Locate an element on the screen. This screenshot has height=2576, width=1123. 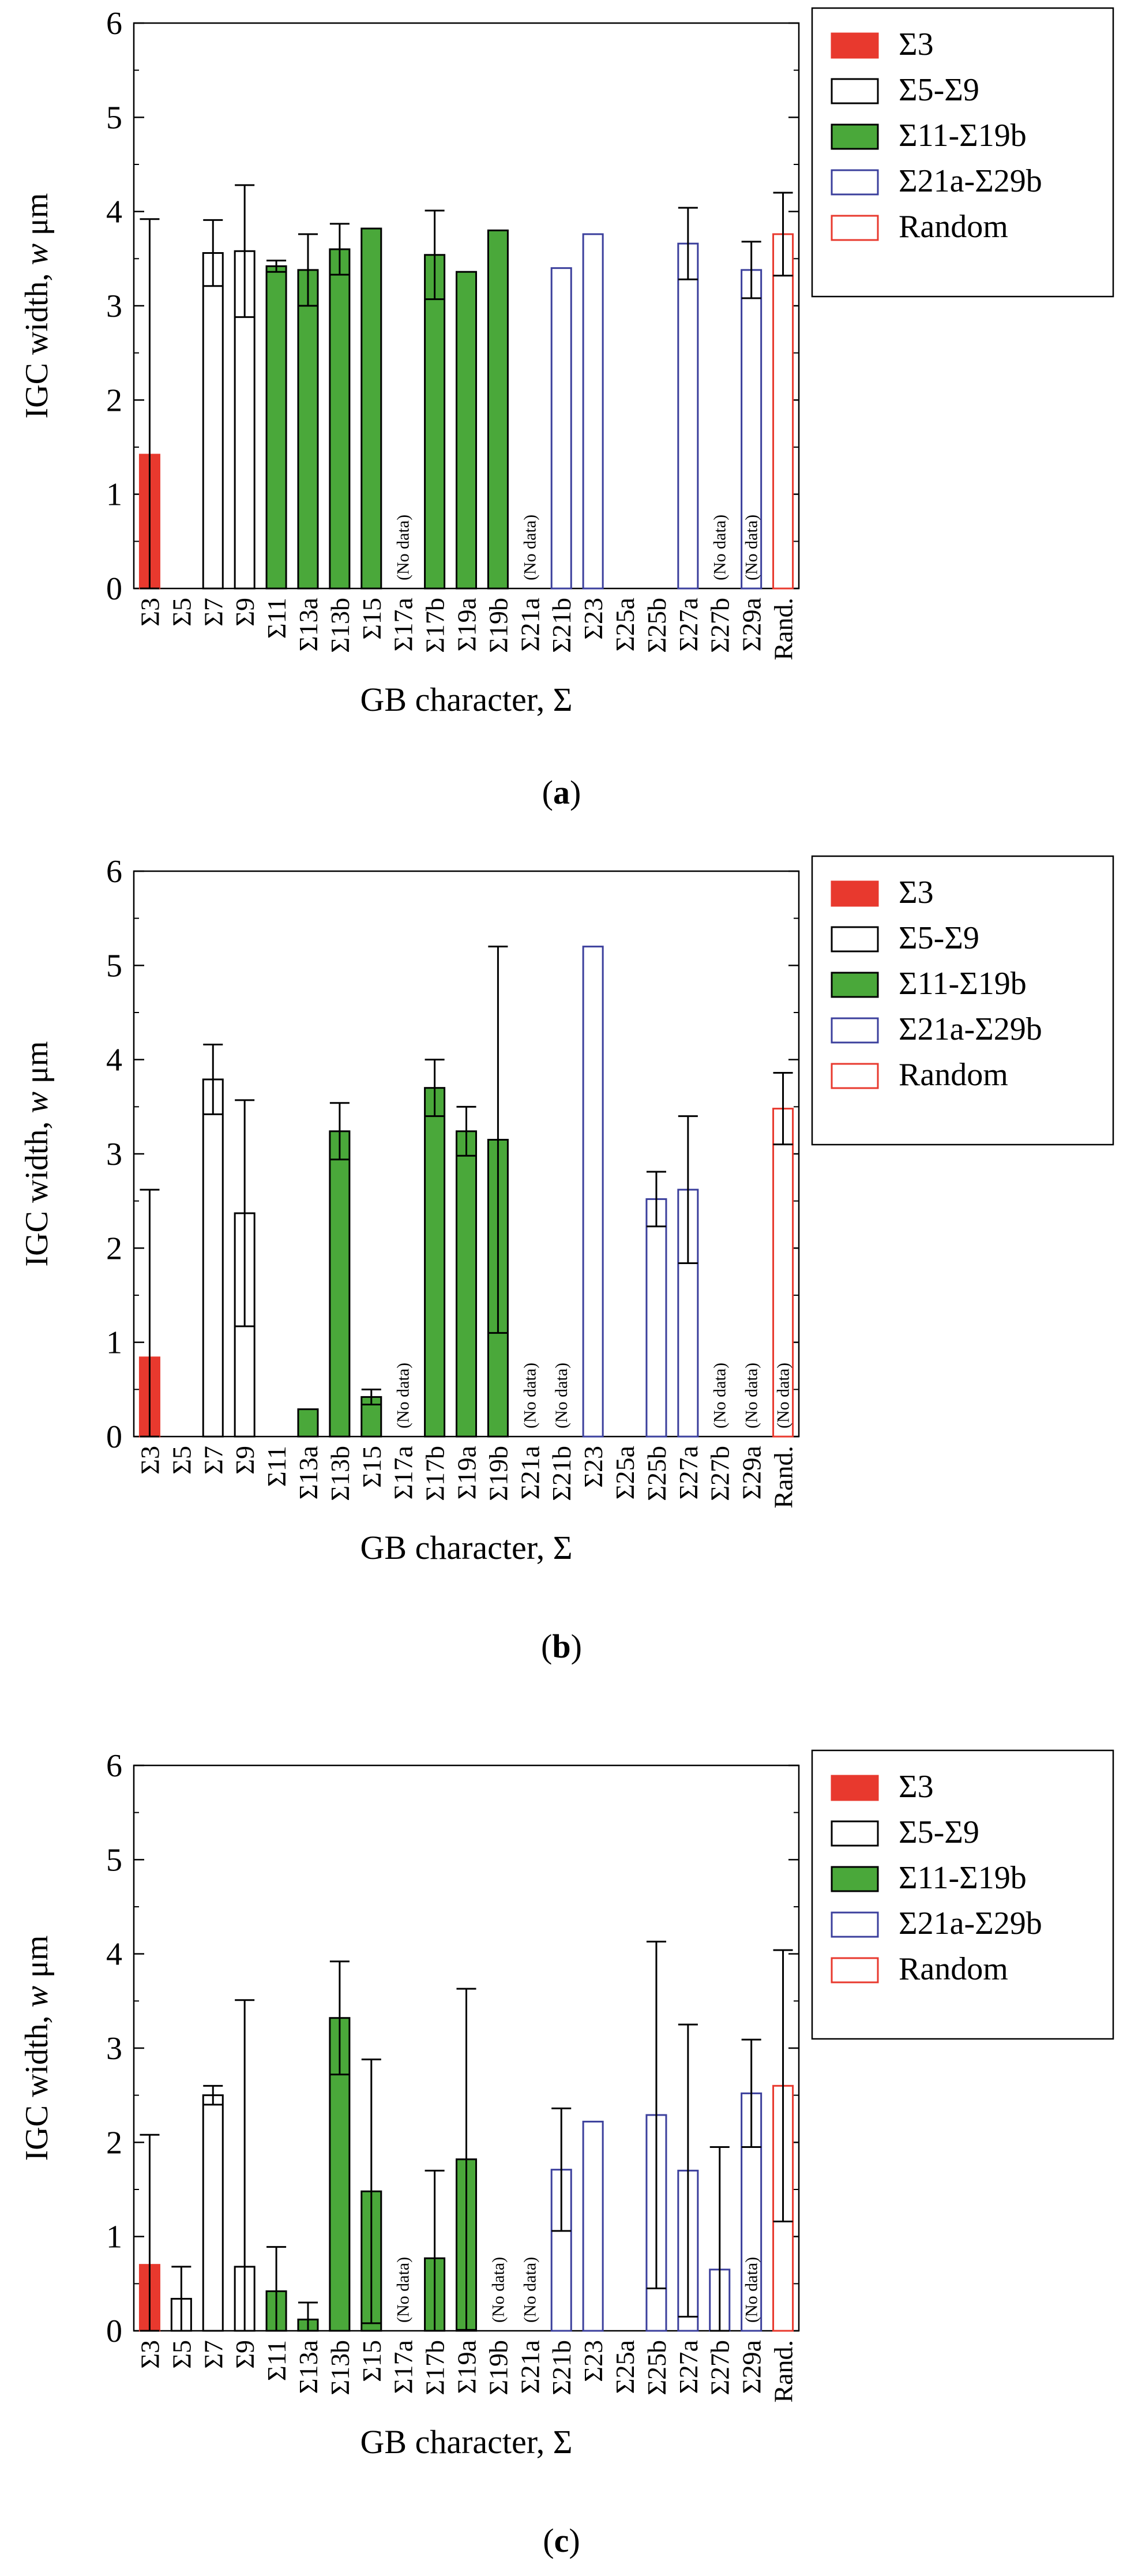
x-tick-label-Rand.: Rand. is located at coordinates (783, 2371).